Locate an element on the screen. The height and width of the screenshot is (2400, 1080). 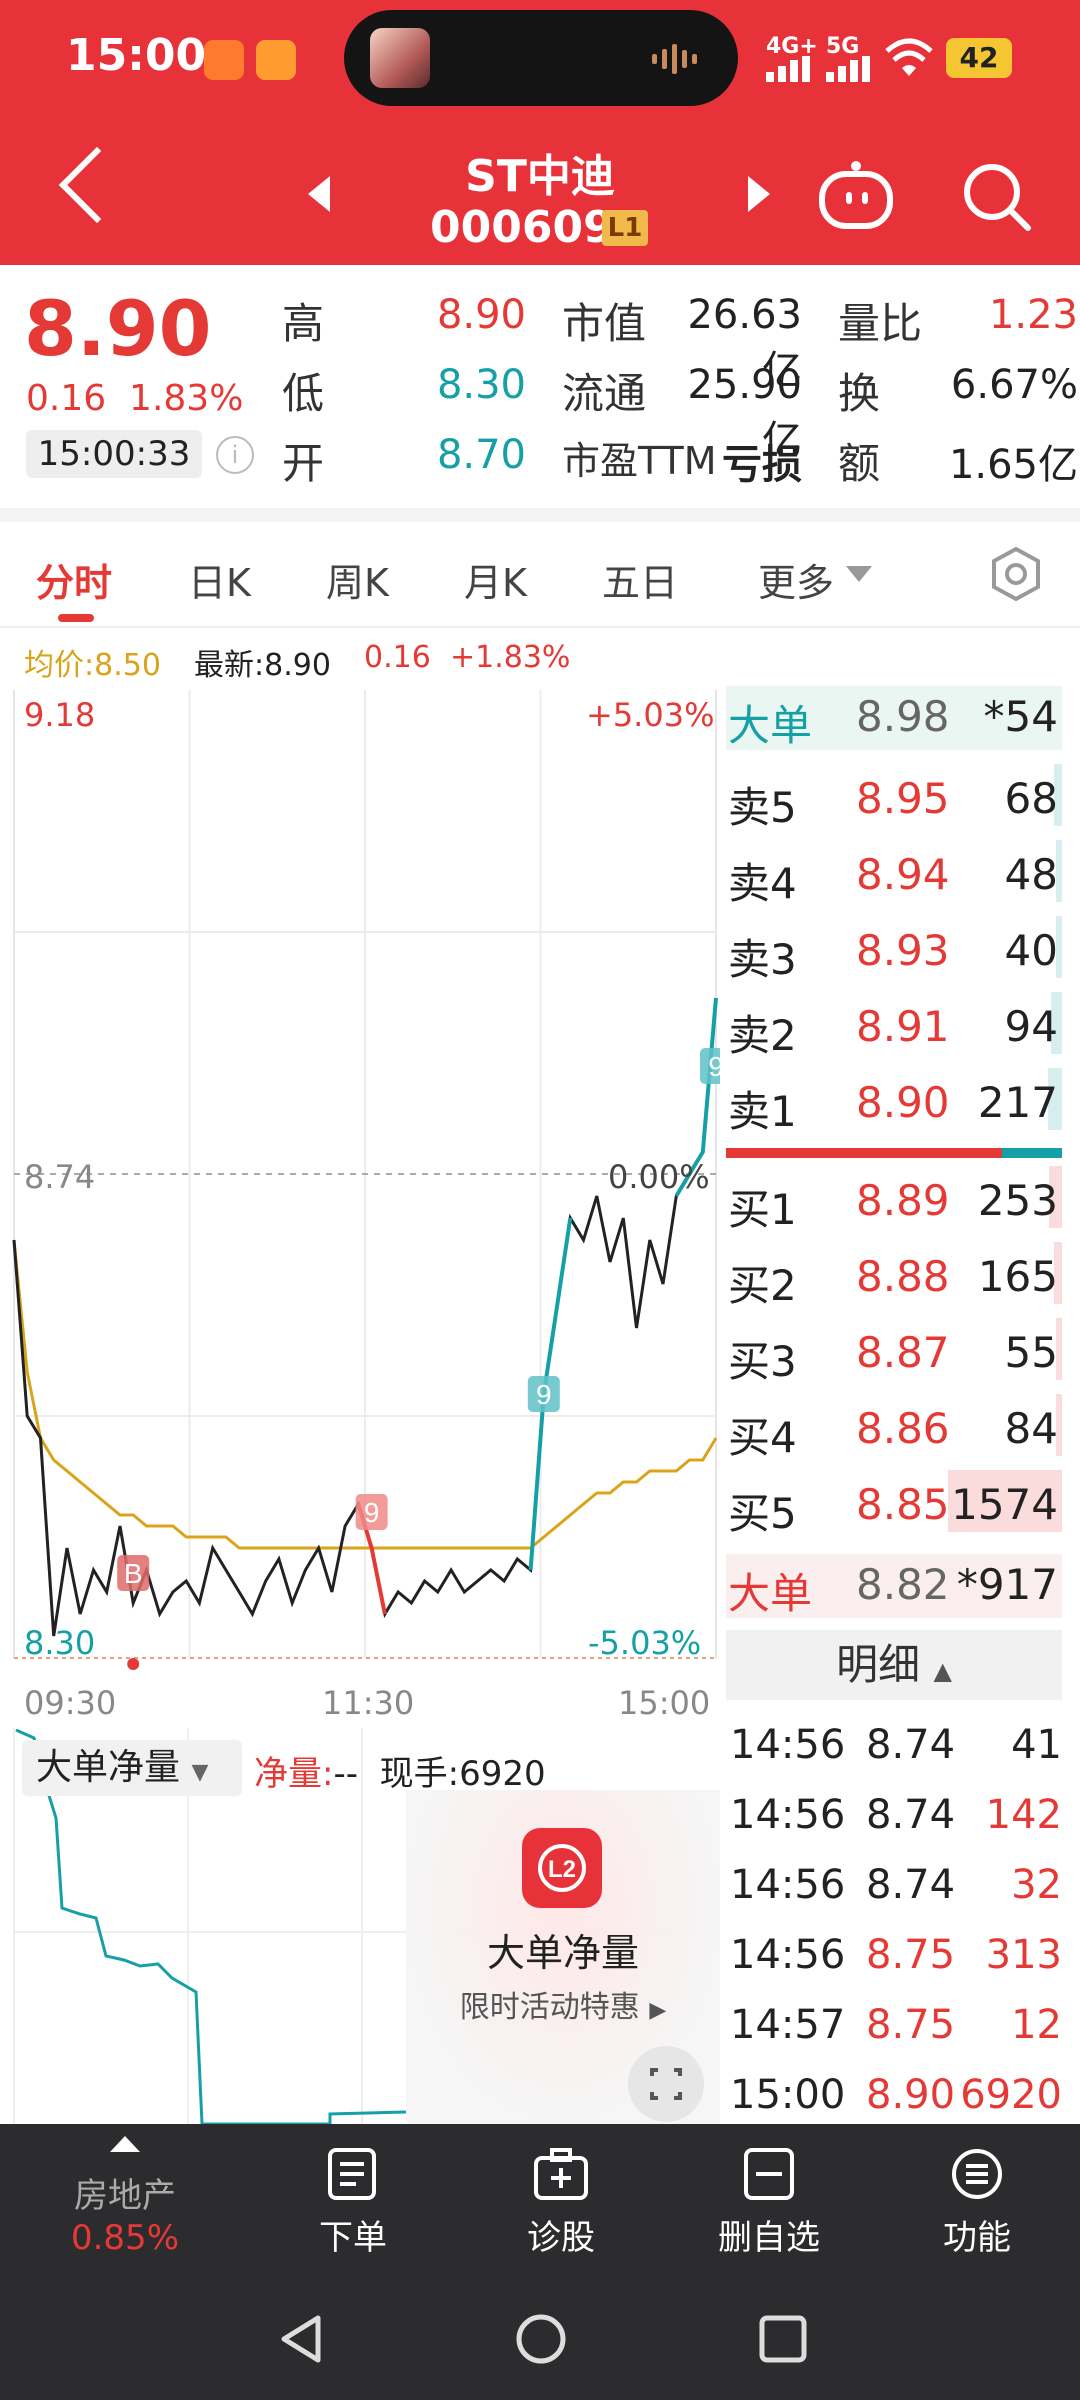
bid-volume: 1574 is located at coordinates (1004, 1504).